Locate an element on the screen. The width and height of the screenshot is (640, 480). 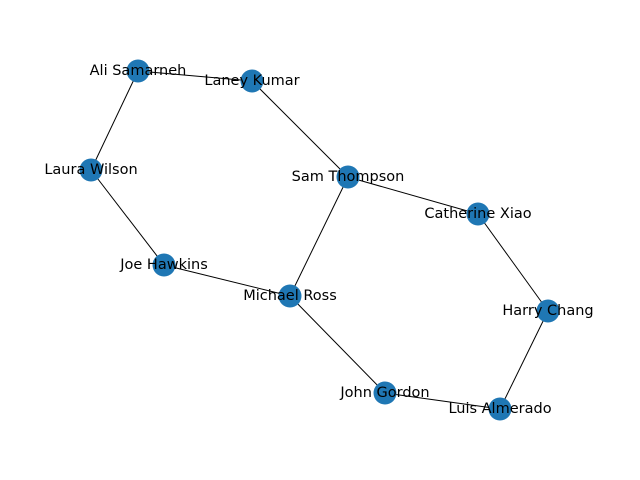
node-laura is located at coordinates (91, 170).